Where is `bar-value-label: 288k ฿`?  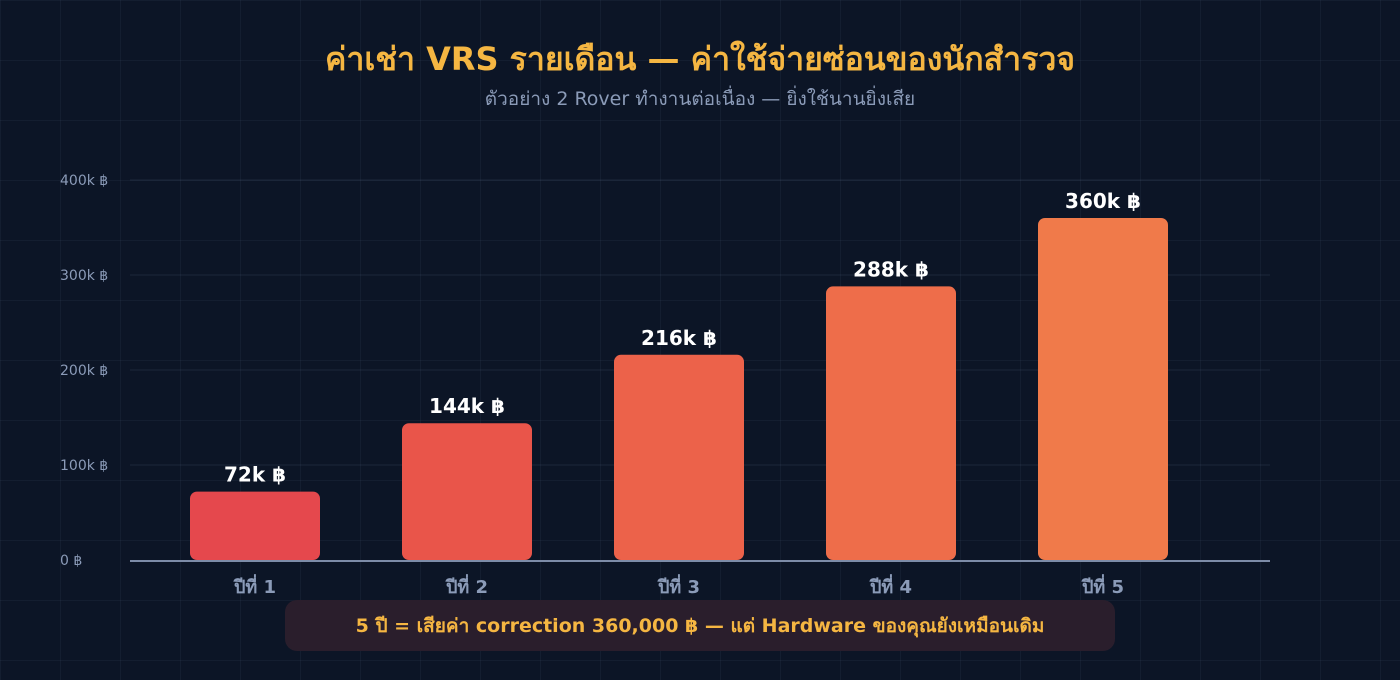 bar-value-label: 288k ฿ is located at coordinates (891, 269).